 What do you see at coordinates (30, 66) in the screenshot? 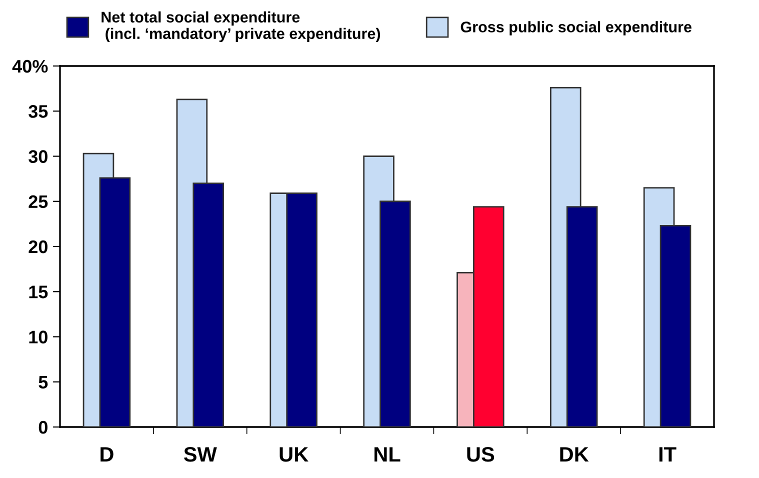
I see `y-tick-label: 40%` at bounding box center [30, 66].